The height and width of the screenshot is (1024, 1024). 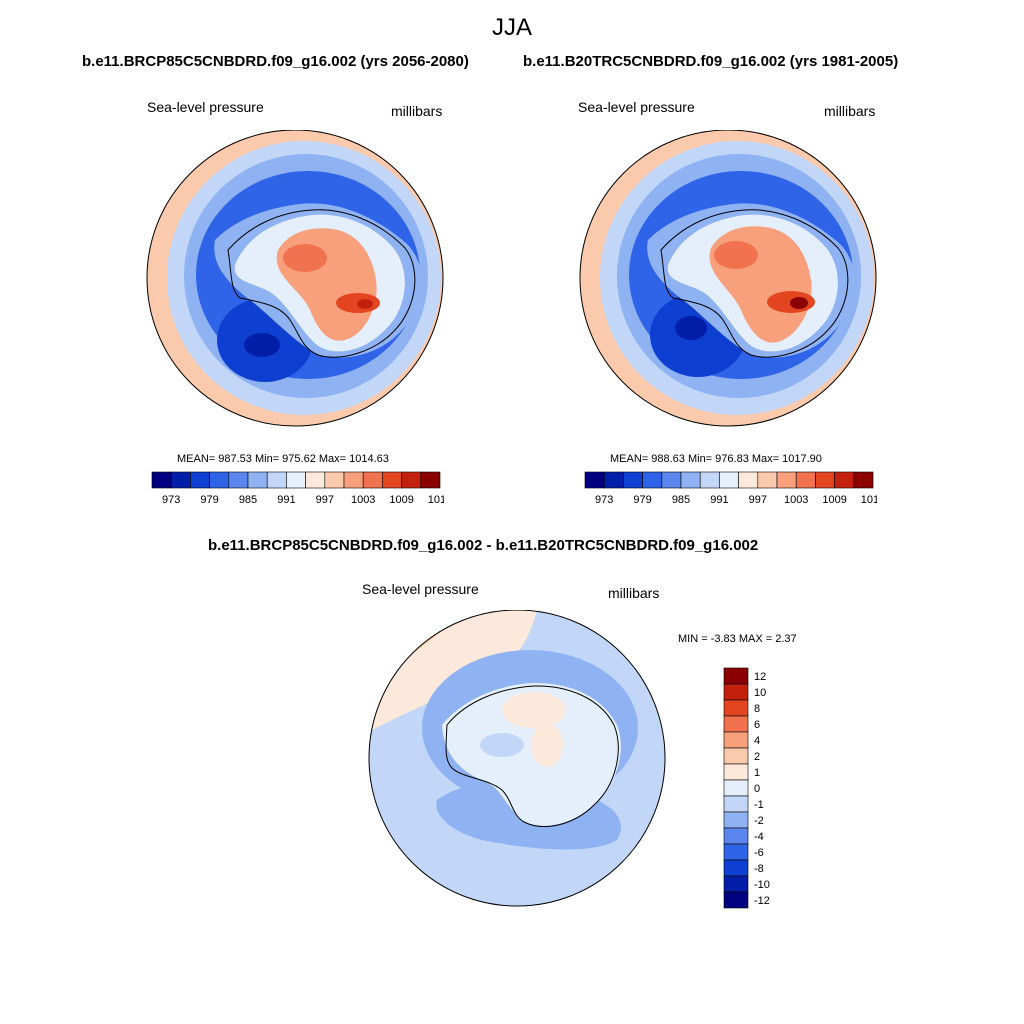 I want to click on panel2-units-label: millibars, so click(x=850, y=111).